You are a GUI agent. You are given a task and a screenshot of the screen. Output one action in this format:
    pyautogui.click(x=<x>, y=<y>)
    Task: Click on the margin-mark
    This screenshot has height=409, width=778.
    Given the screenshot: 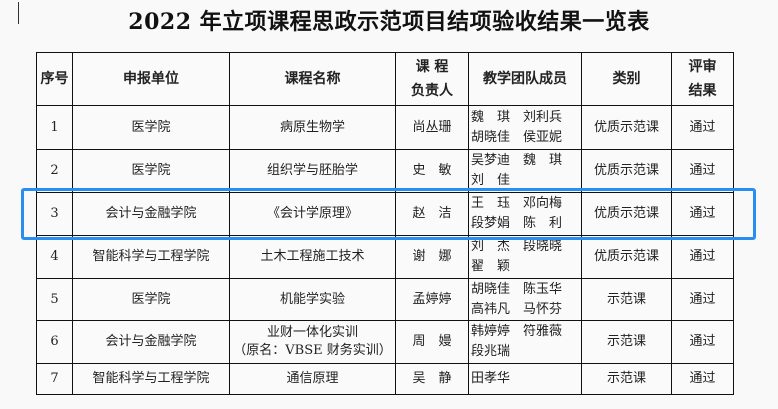 What is the action you would take?
    pyautogui.click(x=18, y=13)
    